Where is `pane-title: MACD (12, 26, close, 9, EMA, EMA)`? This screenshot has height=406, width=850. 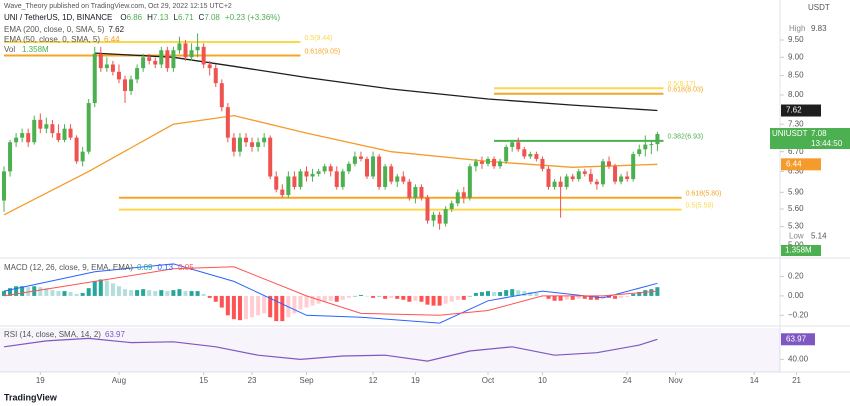
pane-title: MACD (12, 26, close, 9, EMA, EMA) is located at coordinates (68, 267).